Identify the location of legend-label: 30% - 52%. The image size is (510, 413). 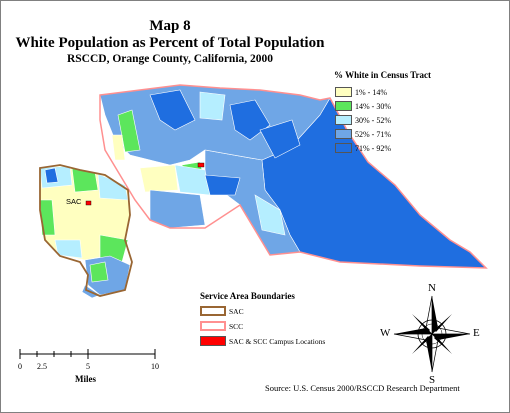
(373, 120).